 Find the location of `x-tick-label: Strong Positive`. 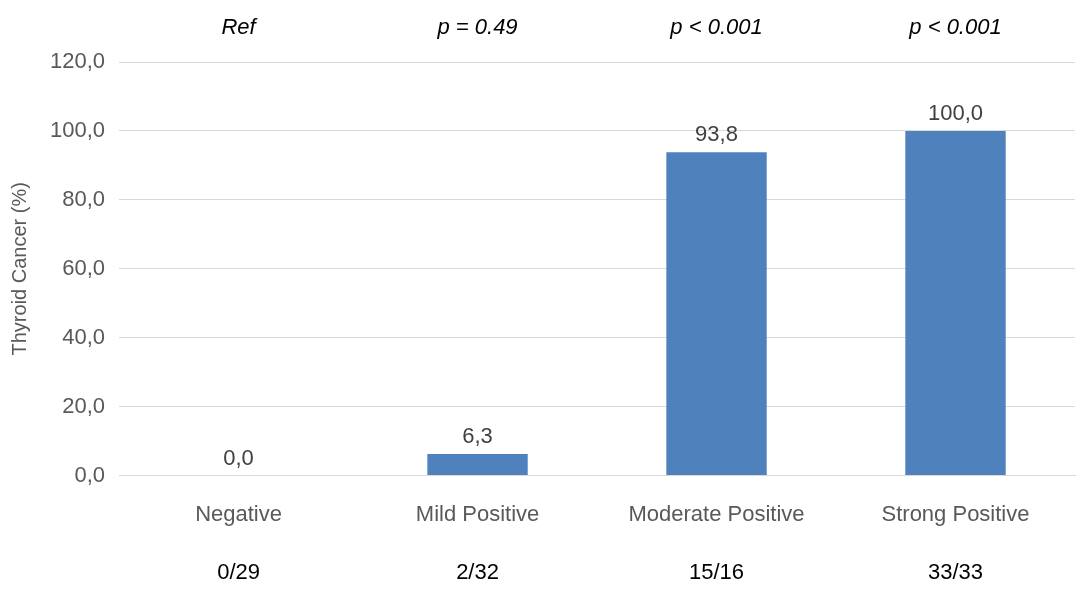

x-tick-label: Strong Positive is located at coordinates (955, 513).